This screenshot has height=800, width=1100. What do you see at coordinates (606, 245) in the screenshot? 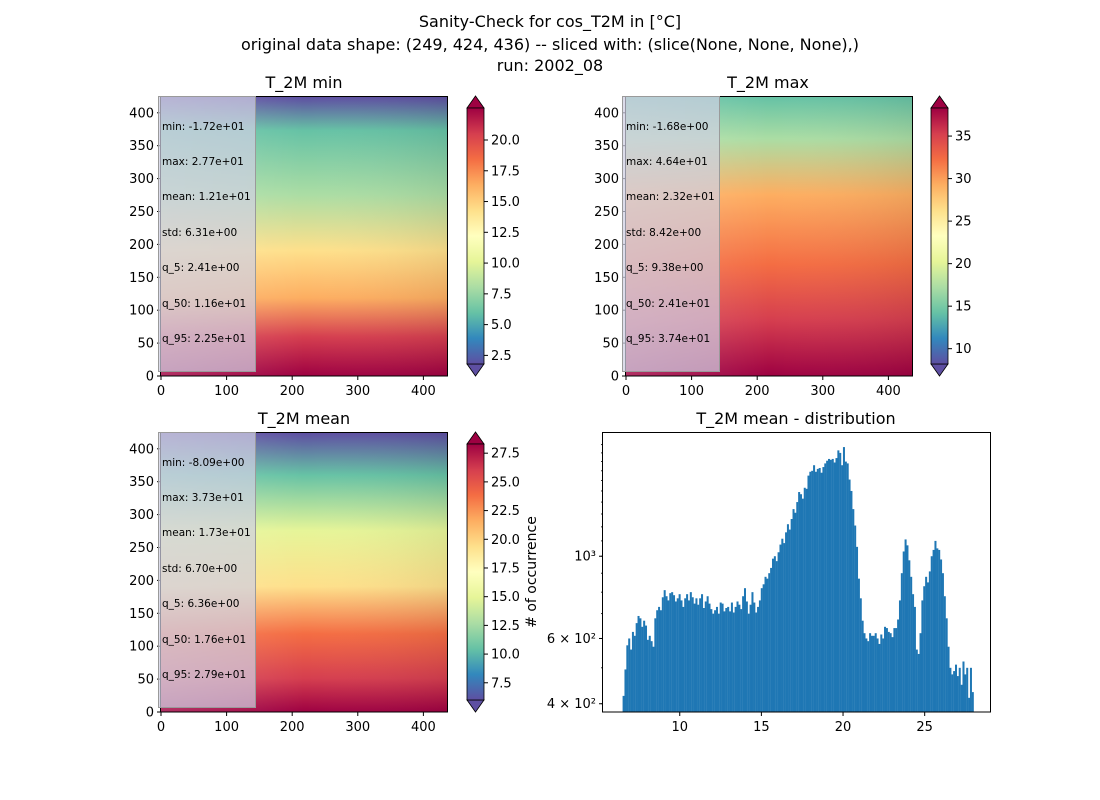
I see `y-tick-label: 200` at bounding box center [606, 245].